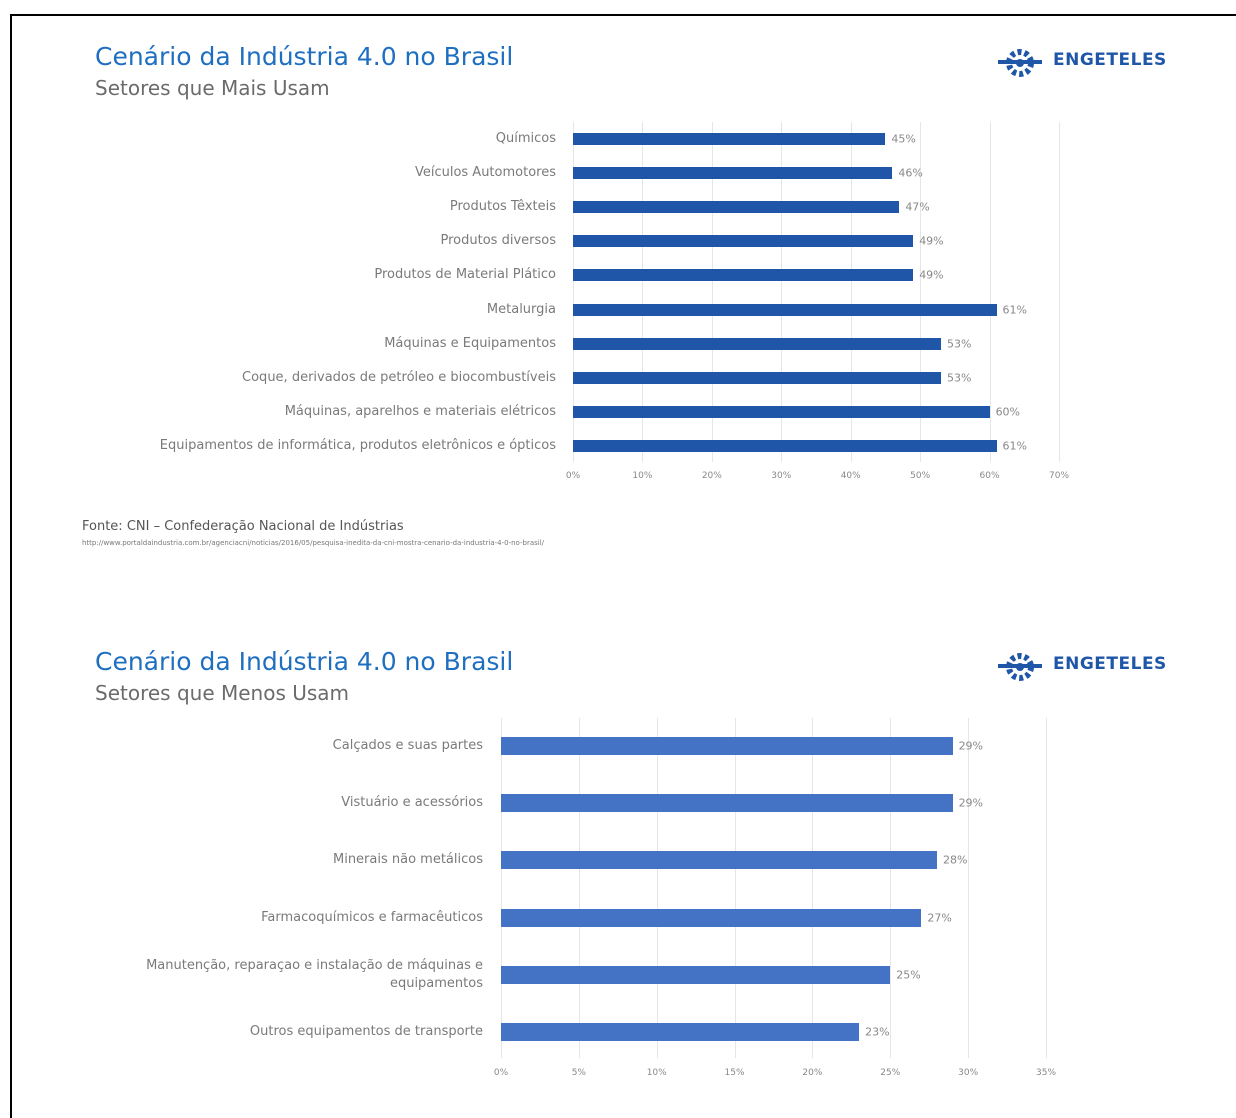 Image resolution: width=1236 pixels, height=1118 pixels. Describe the element at coordinates (850, 476) in the screenshot. I see `x-tick-label: 40%` at that location.